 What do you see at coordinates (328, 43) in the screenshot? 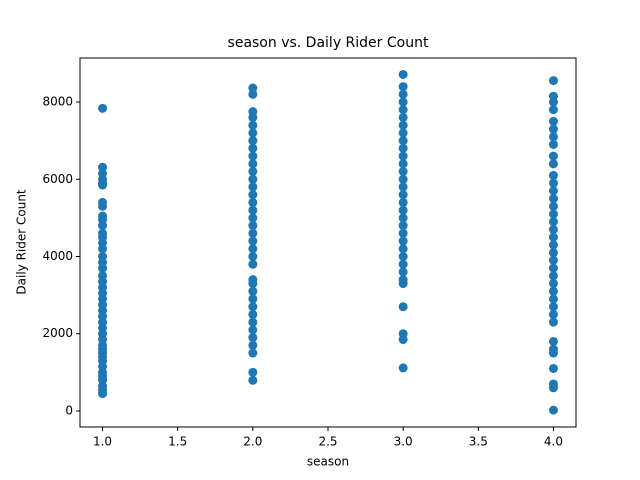
I see `chart-title: season vs. Daily Rider Count` at bounding box center [328, 43].